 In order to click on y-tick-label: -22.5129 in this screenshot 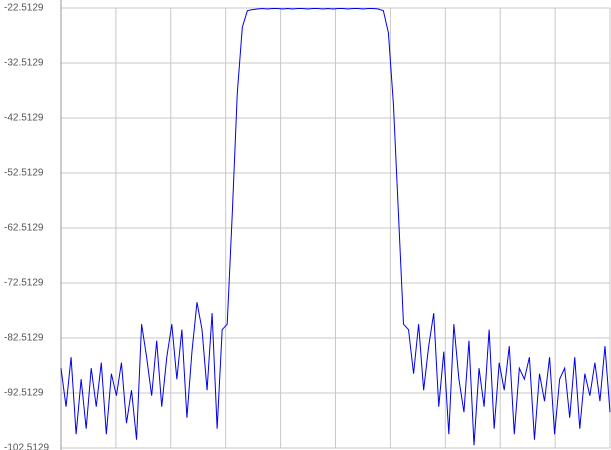, I will do `click(24, 8)`.